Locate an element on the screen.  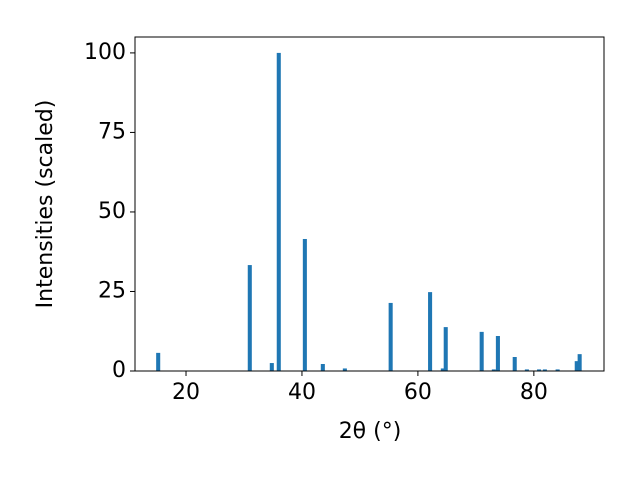
y-tick-label: 25 is located at coordinates (112, 290).